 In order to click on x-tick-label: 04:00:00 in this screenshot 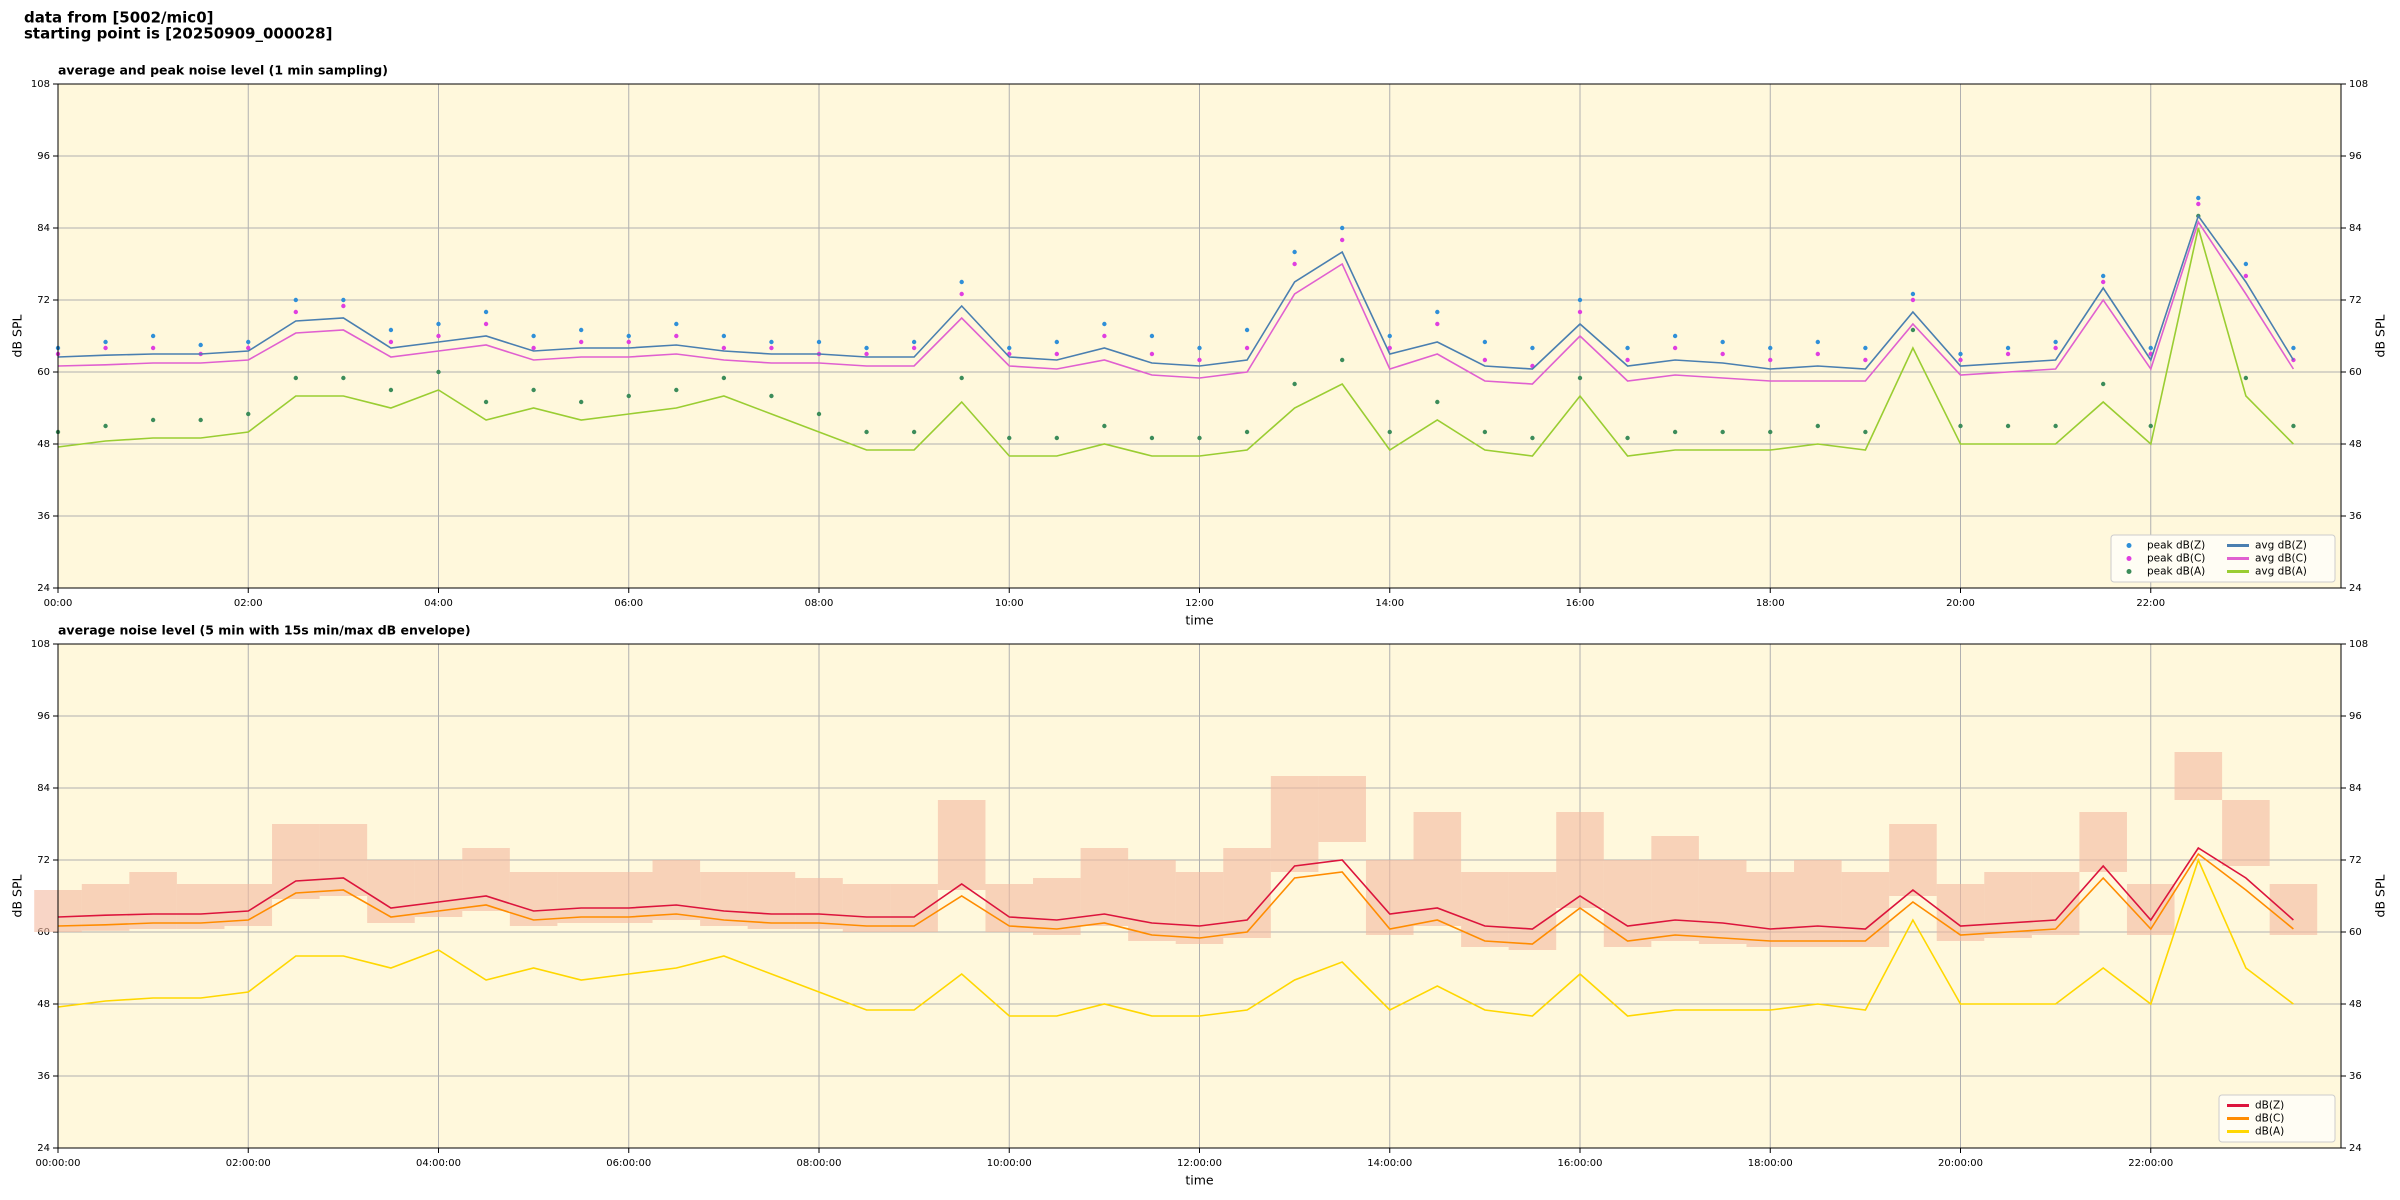, I will do `click(438, 1163)`.